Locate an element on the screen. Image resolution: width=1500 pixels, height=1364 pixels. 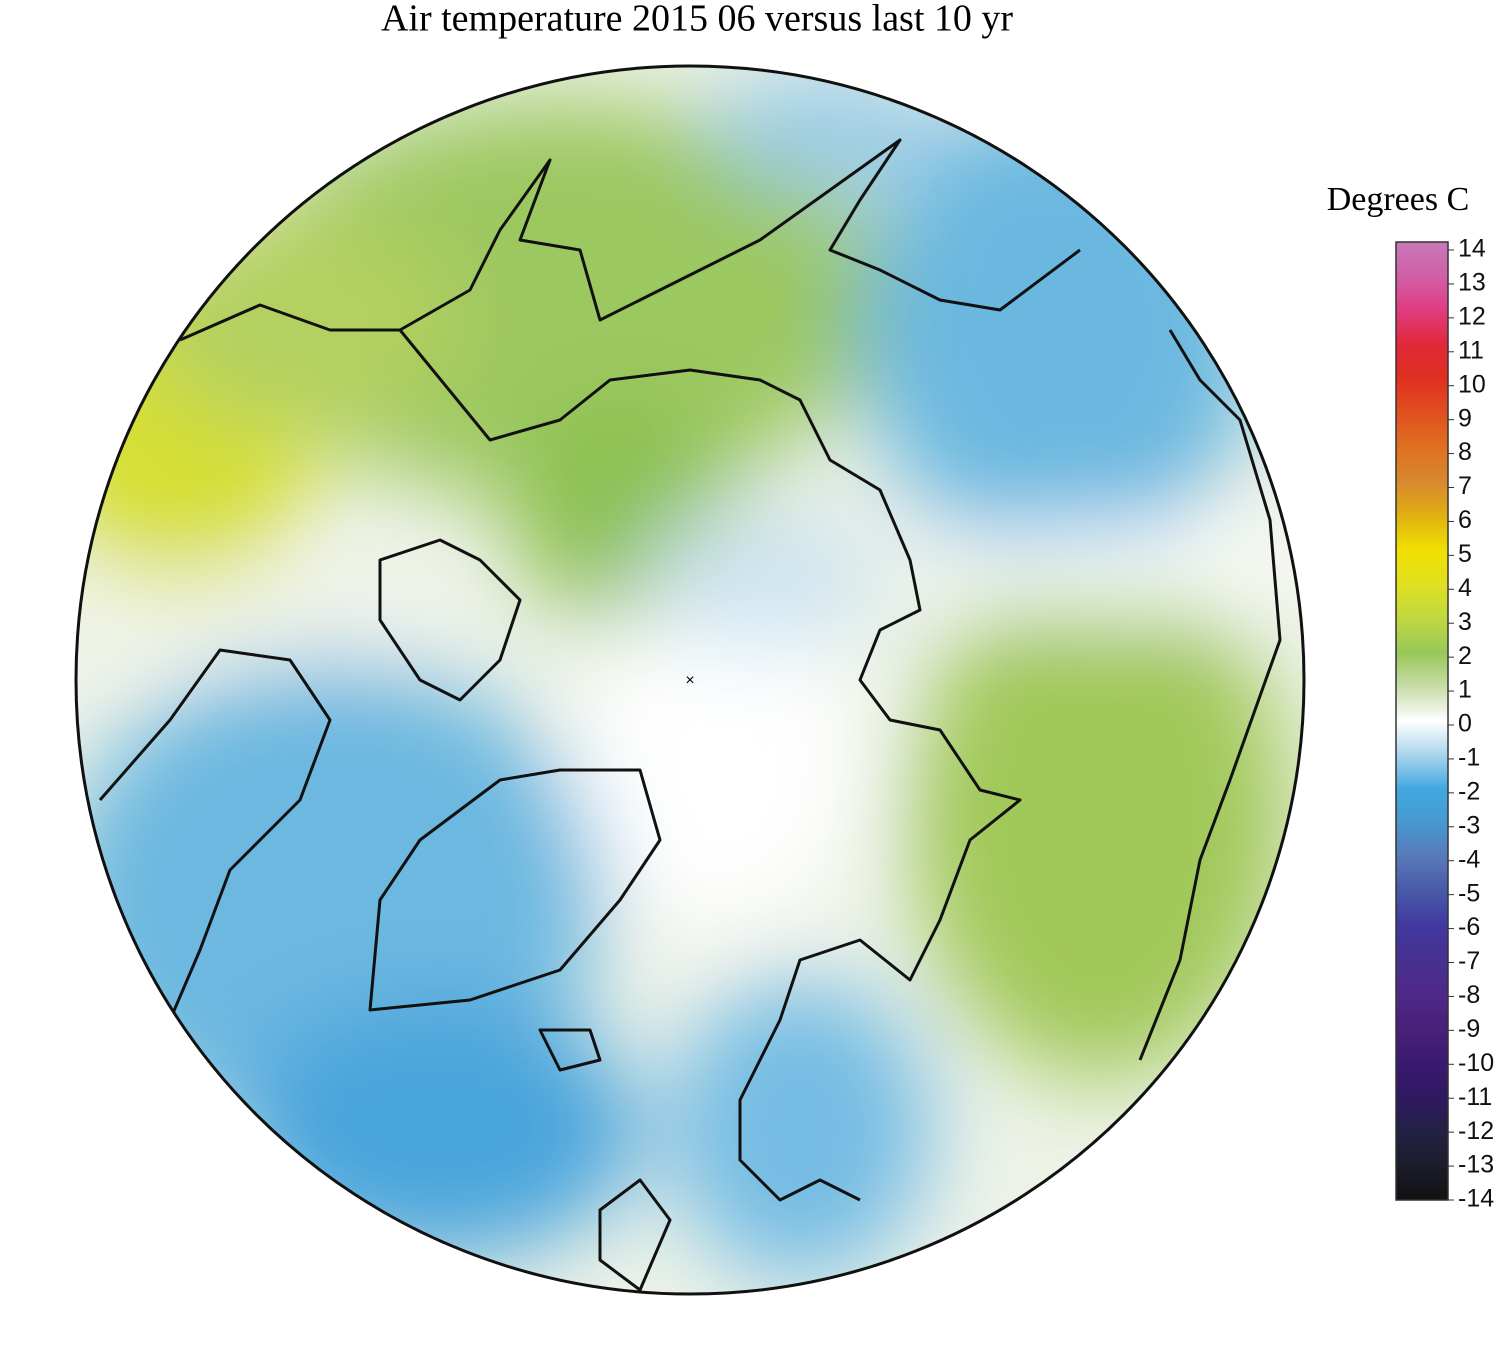
colorbar-tick-label: 3 is located at coordinates (1465, 622).